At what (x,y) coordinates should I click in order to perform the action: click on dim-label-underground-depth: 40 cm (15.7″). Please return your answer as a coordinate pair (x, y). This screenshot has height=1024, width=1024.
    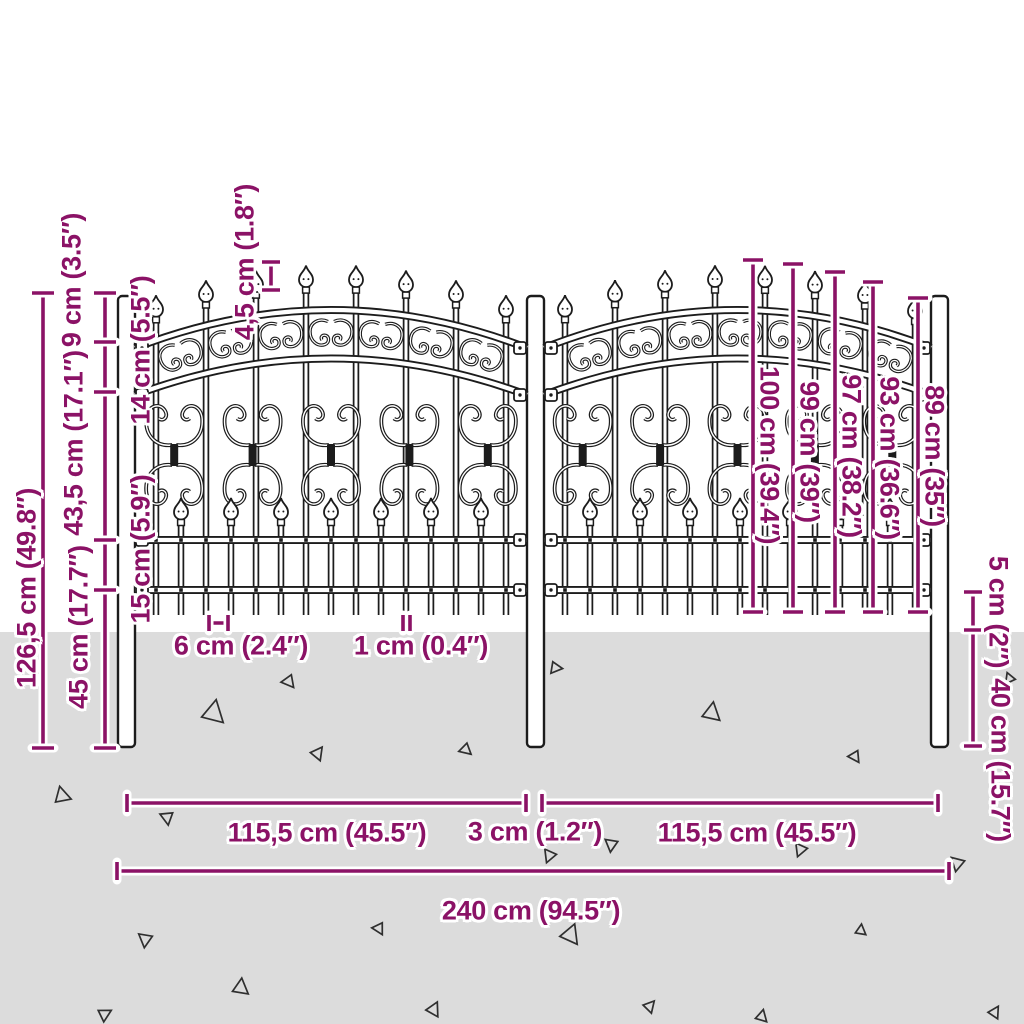
    Looking at the image, I should click on (1000, 760).